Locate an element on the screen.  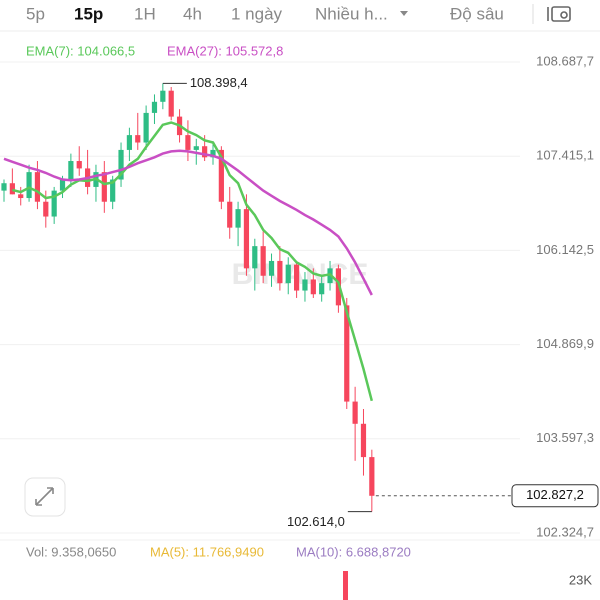
volume-tick-label: 23K is located at coordinates (580, 579).